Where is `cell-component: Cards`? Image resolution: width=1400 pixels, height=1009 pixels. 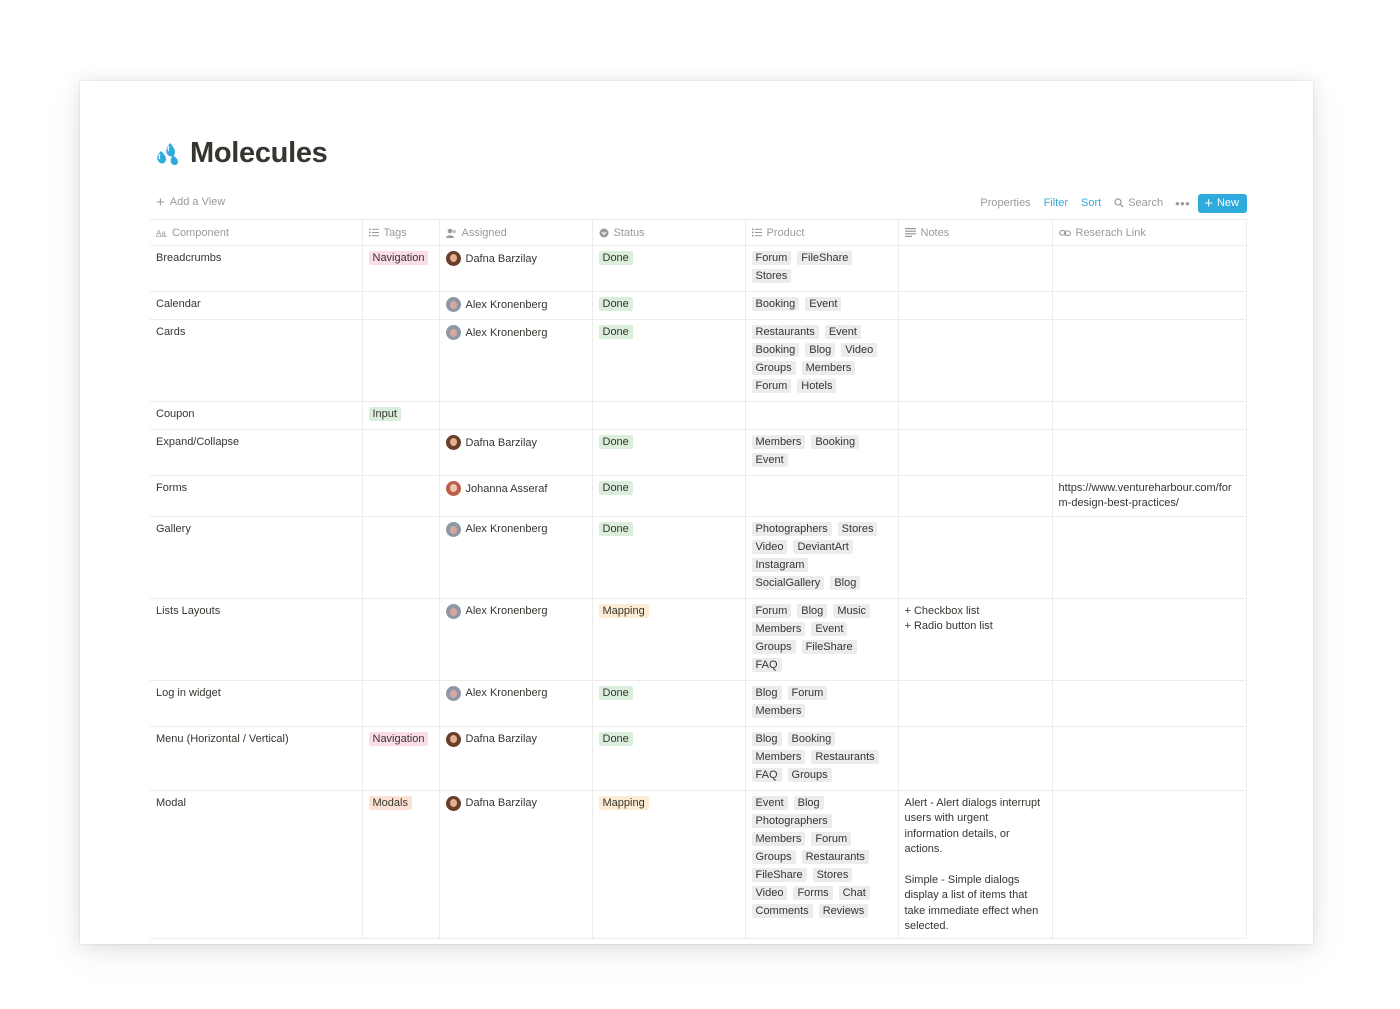
cell-component: Cards is located at coordinates (256, 360).